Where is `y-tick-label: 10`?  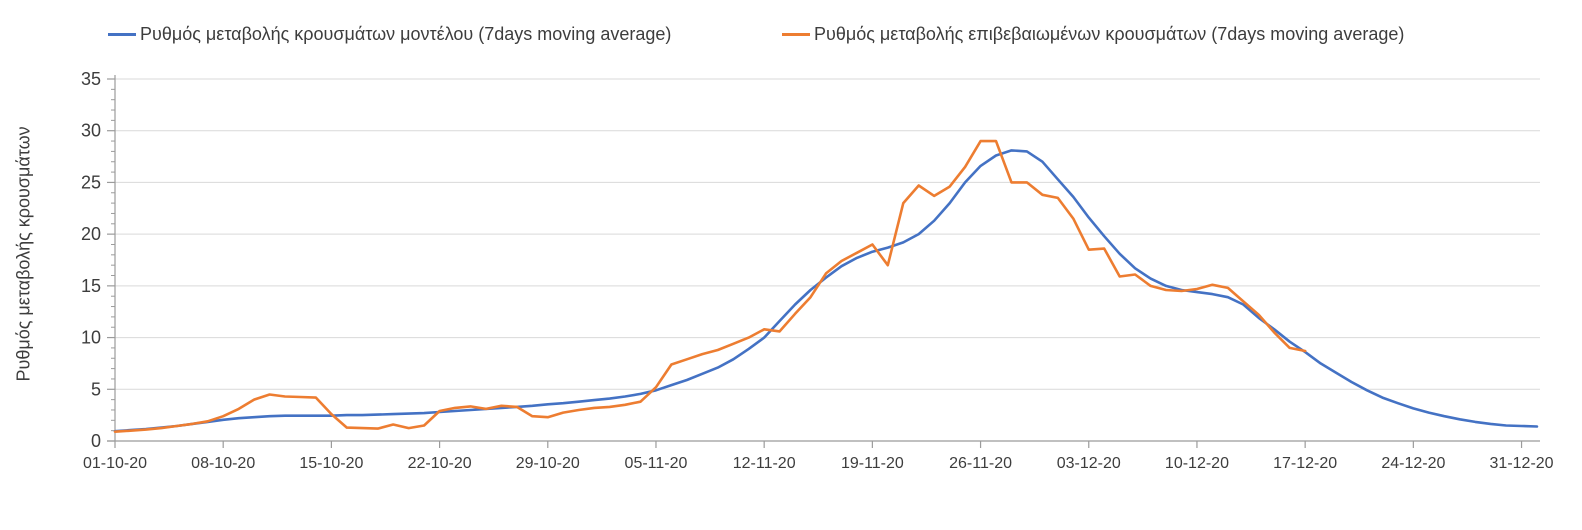 y-tick-label: 10 is located at coordinates (91, 338).